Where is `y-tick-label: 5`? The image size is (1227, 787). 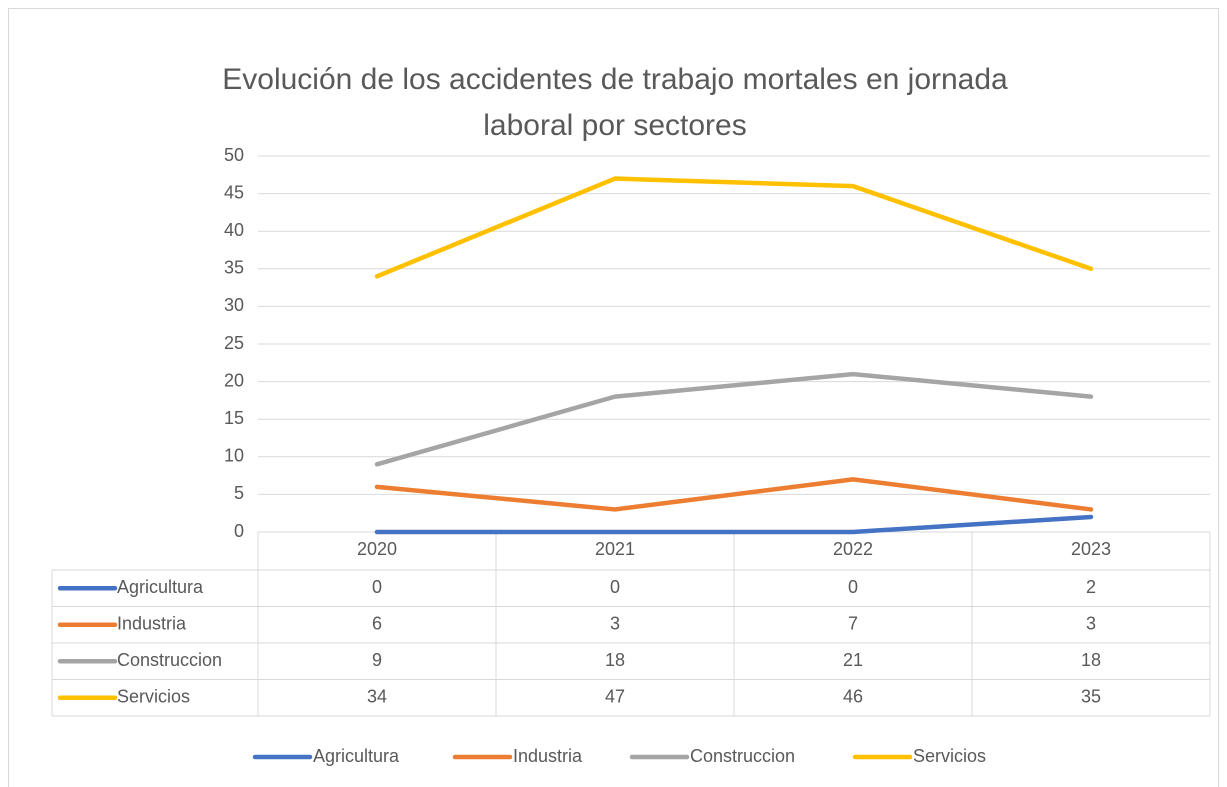
y-tick-label: 5 is located at coordinates (239, 493).